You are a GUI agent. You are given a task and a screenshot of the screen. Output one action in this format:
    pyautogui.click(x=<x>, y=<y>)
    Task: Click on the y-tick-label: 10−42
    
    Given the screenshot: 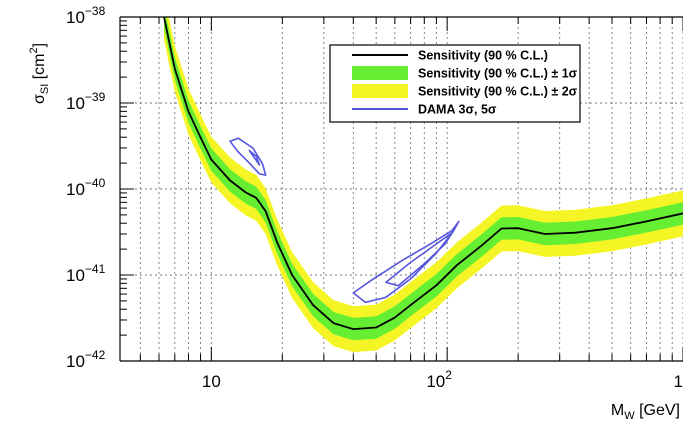 What is the action you would take?
    pyautogui.click(x=86, y=359)
    